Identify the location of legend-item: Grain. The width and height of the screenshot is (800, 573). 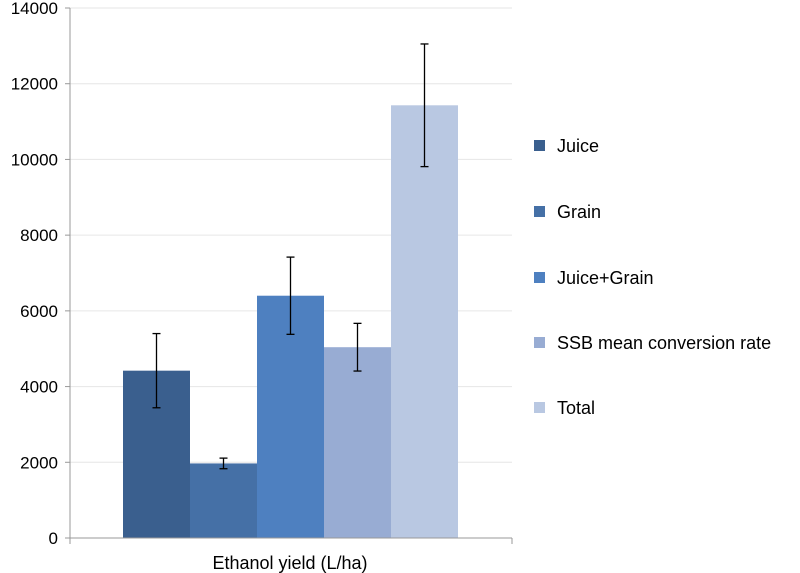
(567, 212).